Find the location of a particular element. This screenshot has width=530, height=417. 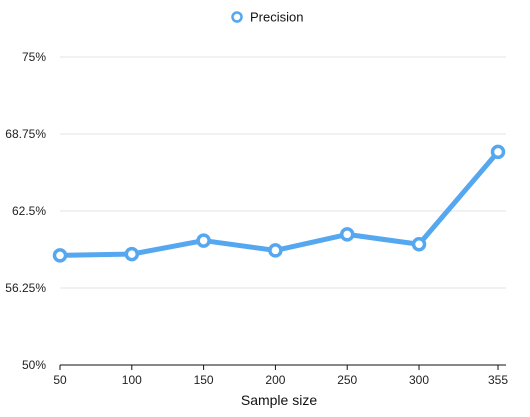

y-tick-label: 62.5% is located at coordinates (29, 211).